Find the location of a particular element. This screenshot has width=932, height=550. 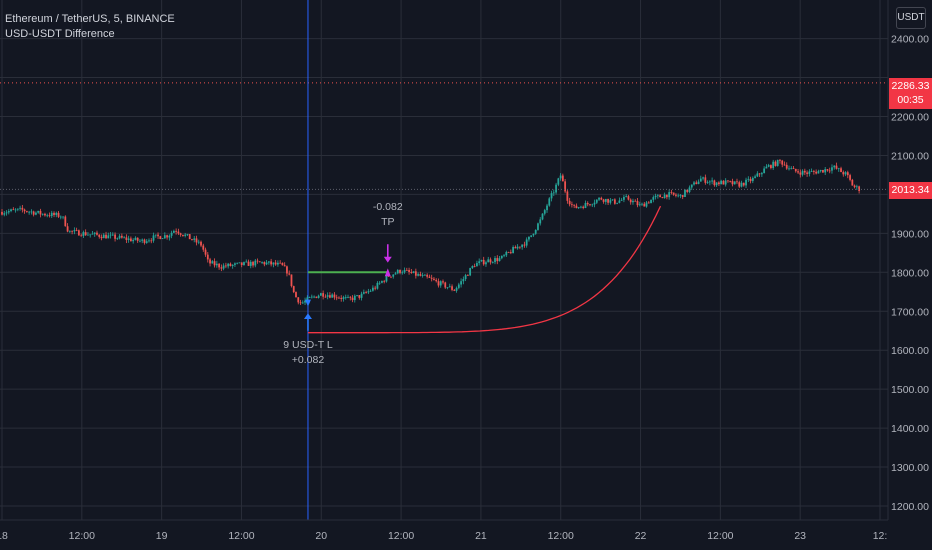

entry-triangle-icon is located at coordinates (307, 303).